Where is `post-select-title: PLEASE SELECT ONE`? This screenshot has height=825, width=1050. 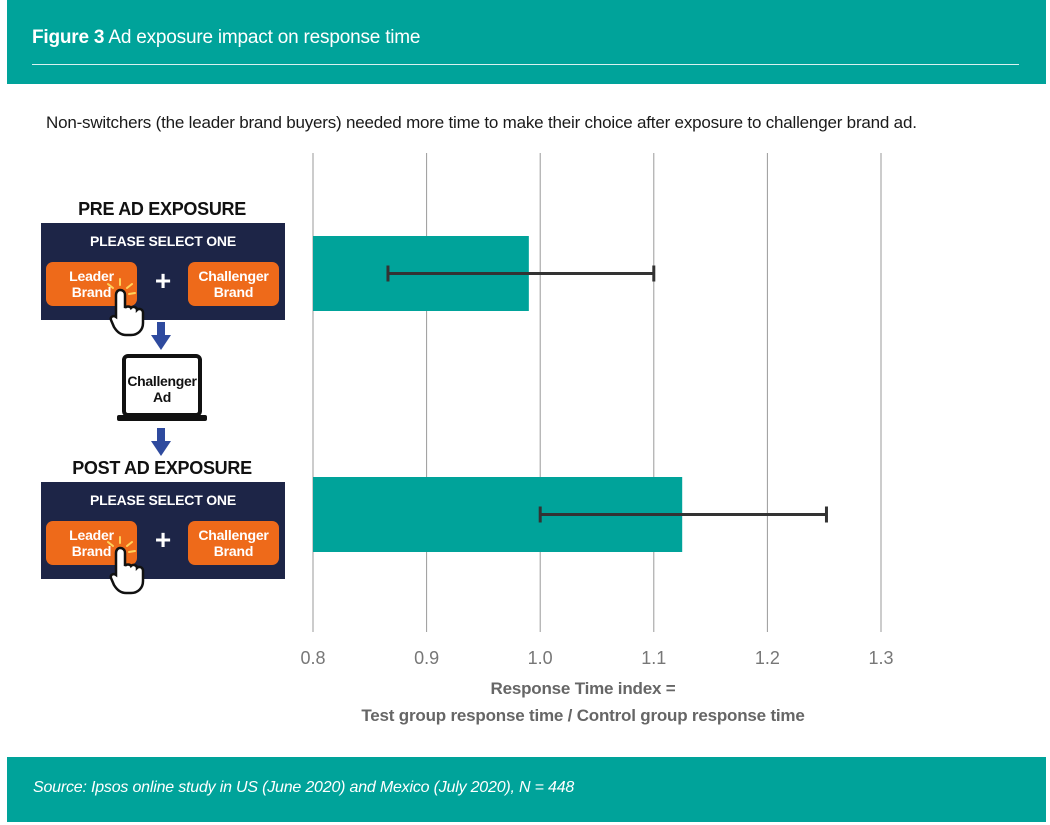 post-select-title: PLEASE SELECT ONE is located at coordinates (163, 500).